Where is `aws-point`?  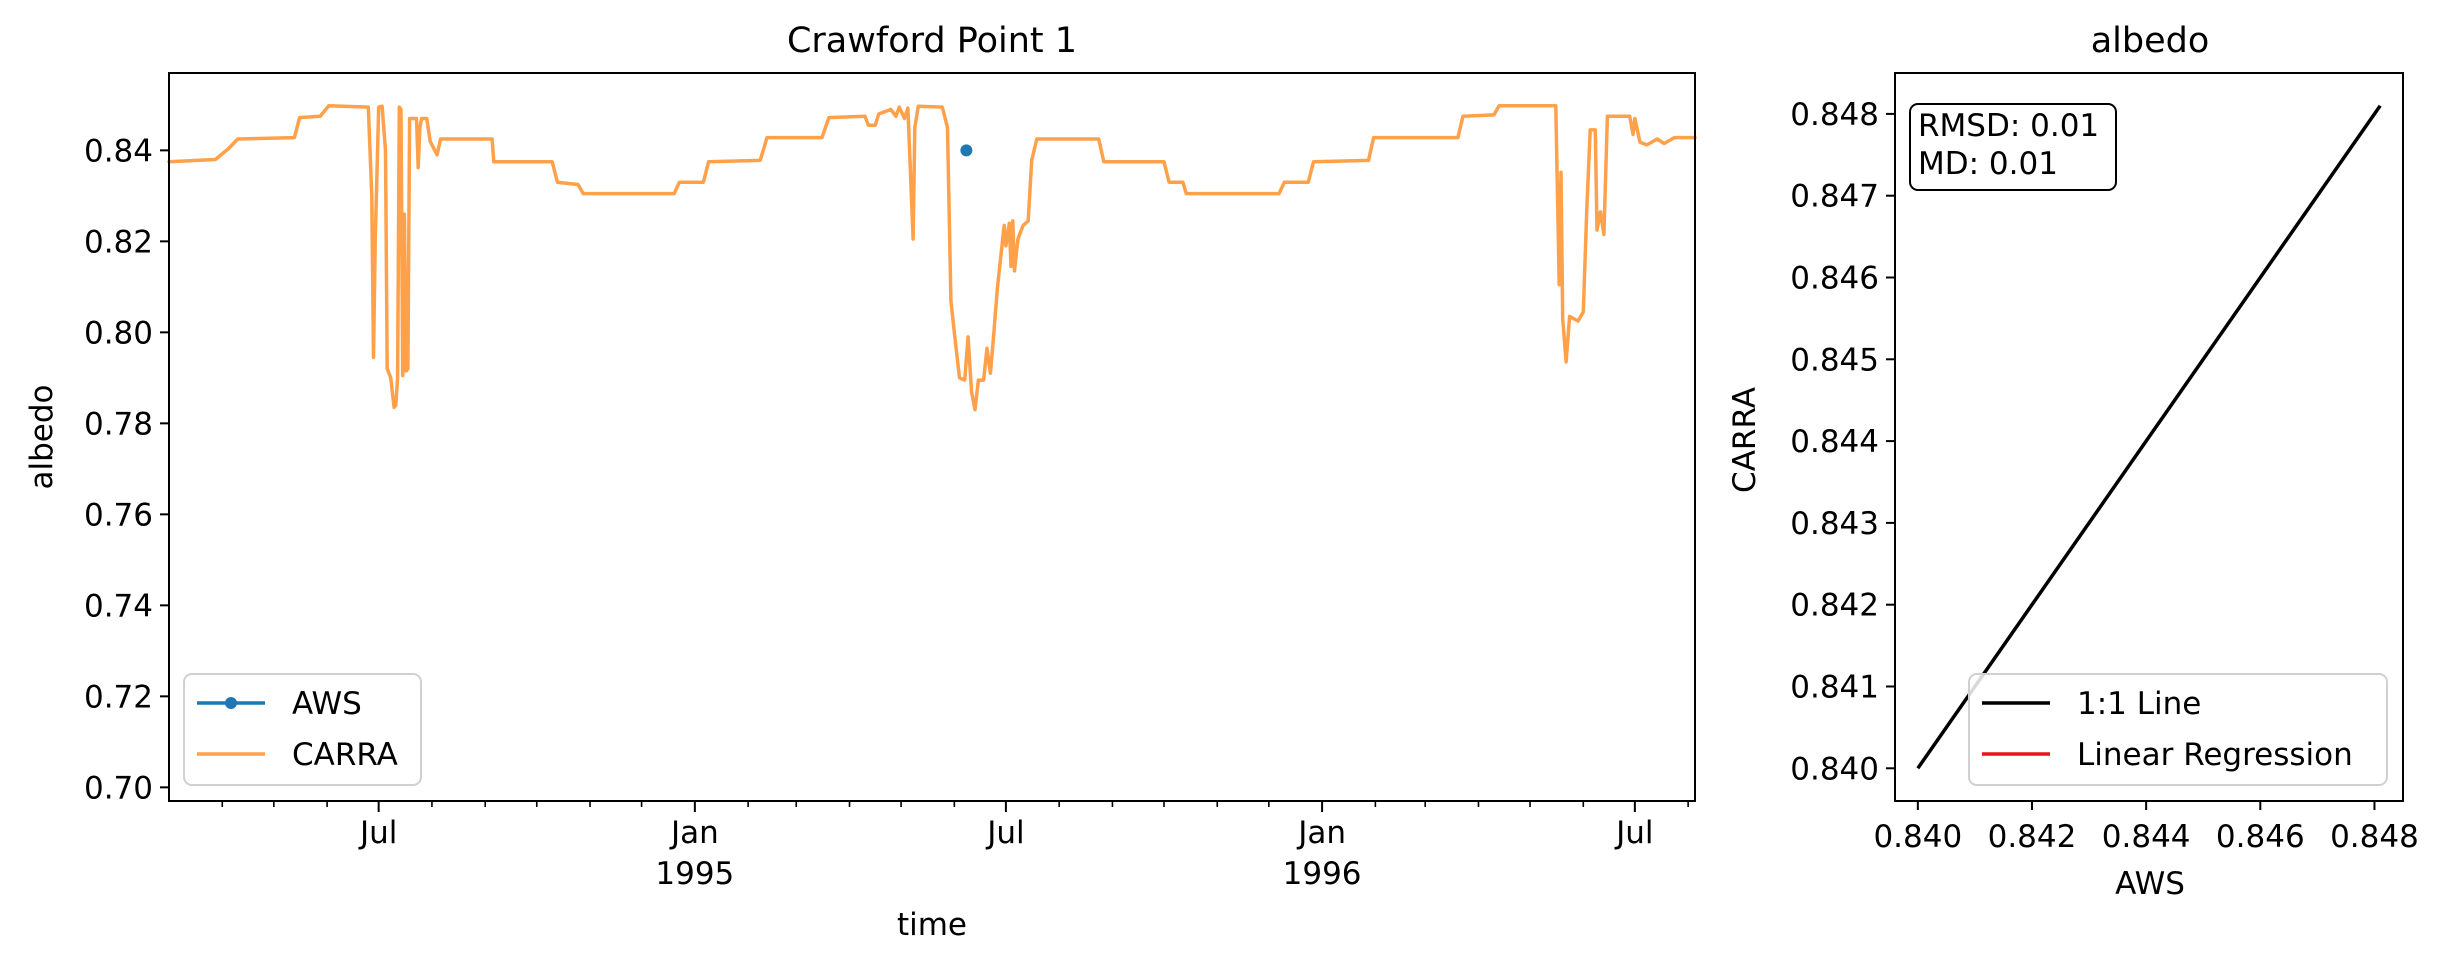 aws-point is located at coordinates (966, 150).